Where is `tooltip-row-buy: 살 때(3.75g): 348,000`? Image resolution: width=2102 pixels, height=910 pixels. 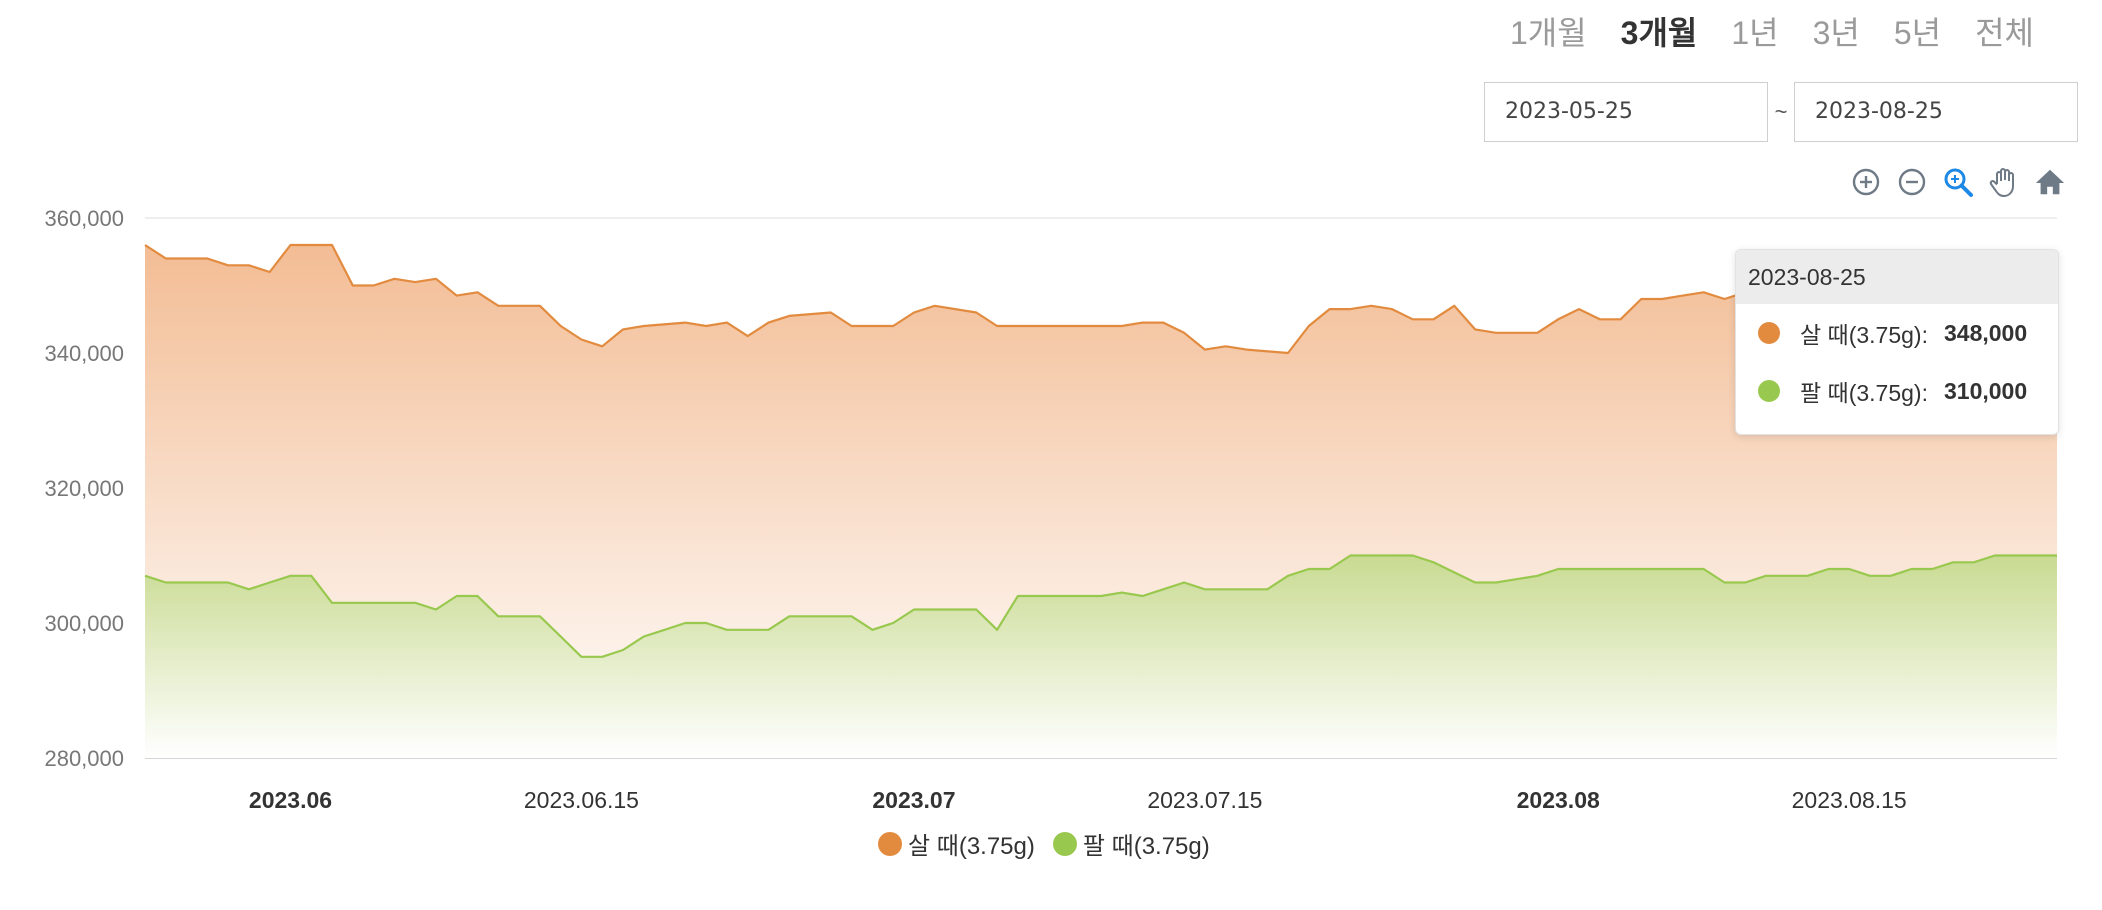
tooltip-row-buy: 살 때(3.75g): 348,000 is located at coordinates (1897, 333).